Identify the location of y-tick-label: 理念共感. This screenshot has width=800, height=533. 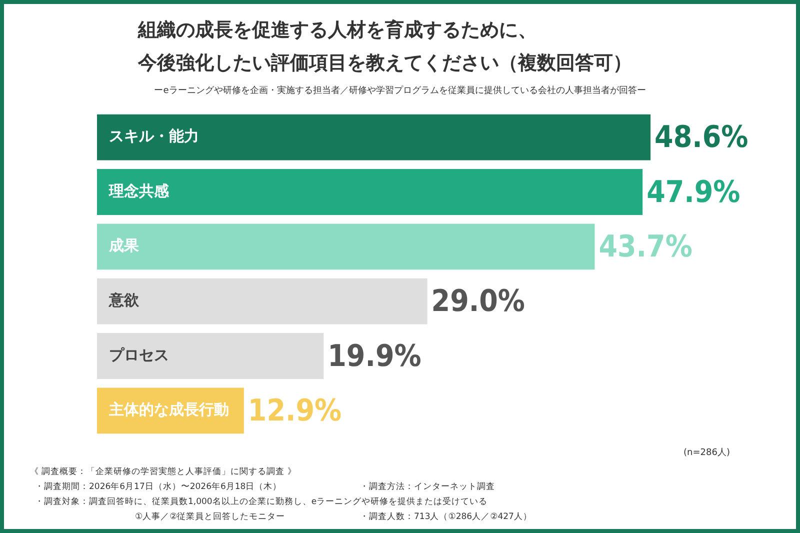
(139, 191).